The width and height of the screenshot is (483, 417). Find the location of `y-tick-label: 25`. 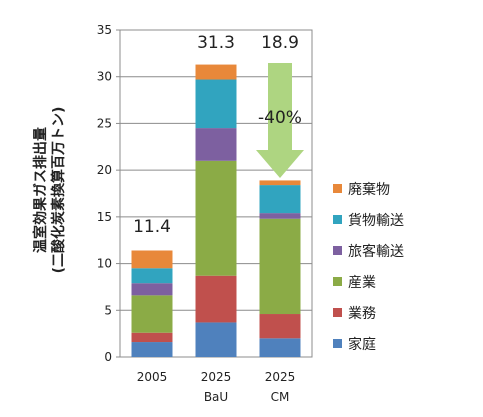

y-tick-label: 25 is located at coordinates (104, 123).